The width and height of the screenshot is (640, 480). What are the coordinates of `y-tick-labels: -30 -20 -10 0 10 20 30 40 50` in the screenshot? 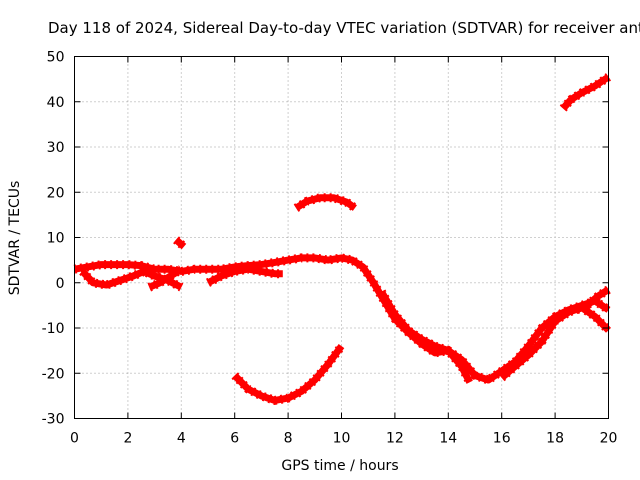 It's located at (53, 239).